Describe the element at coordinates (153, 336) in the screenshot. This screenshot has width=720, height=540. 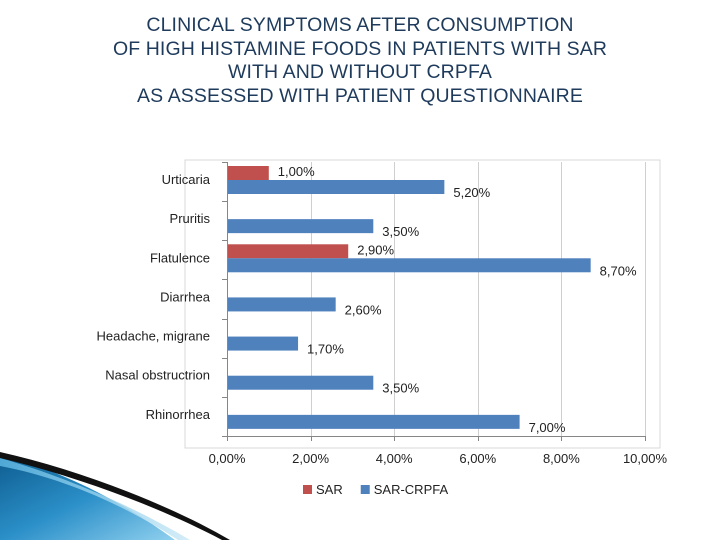
I see `category-label: Headache, migrane` at that location.